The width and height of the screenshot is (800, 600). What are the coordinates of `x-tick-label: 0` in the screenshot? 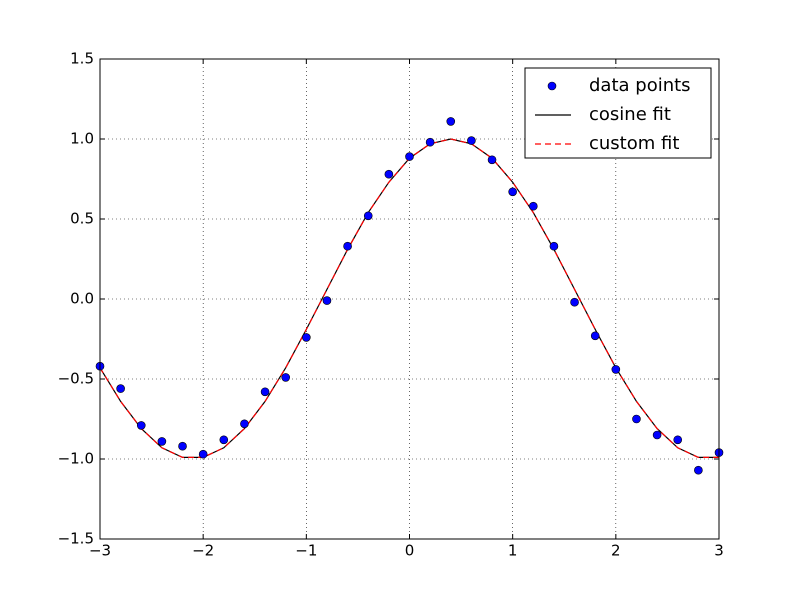 It's located at (410, 551).